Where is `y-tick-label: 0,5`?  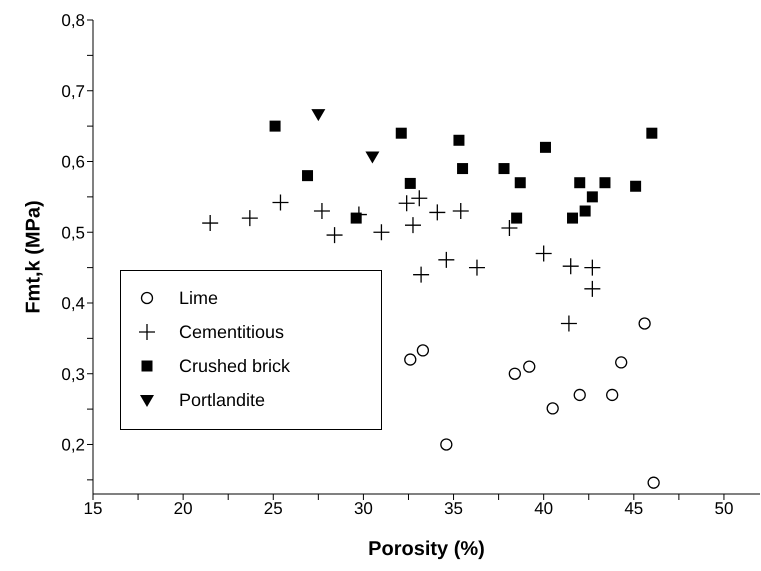 y-tick-label: 0,5 is located at coordinates (73, 232).